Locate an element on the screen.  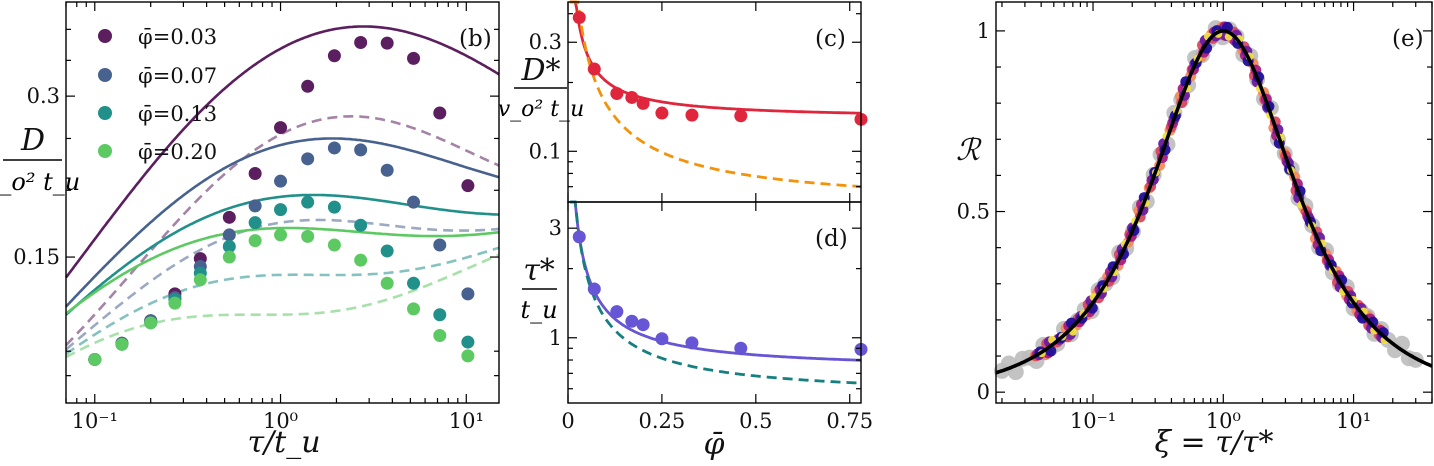
panel-b-xtick-label-2: 10¹ is located at coordinates (466, 421).